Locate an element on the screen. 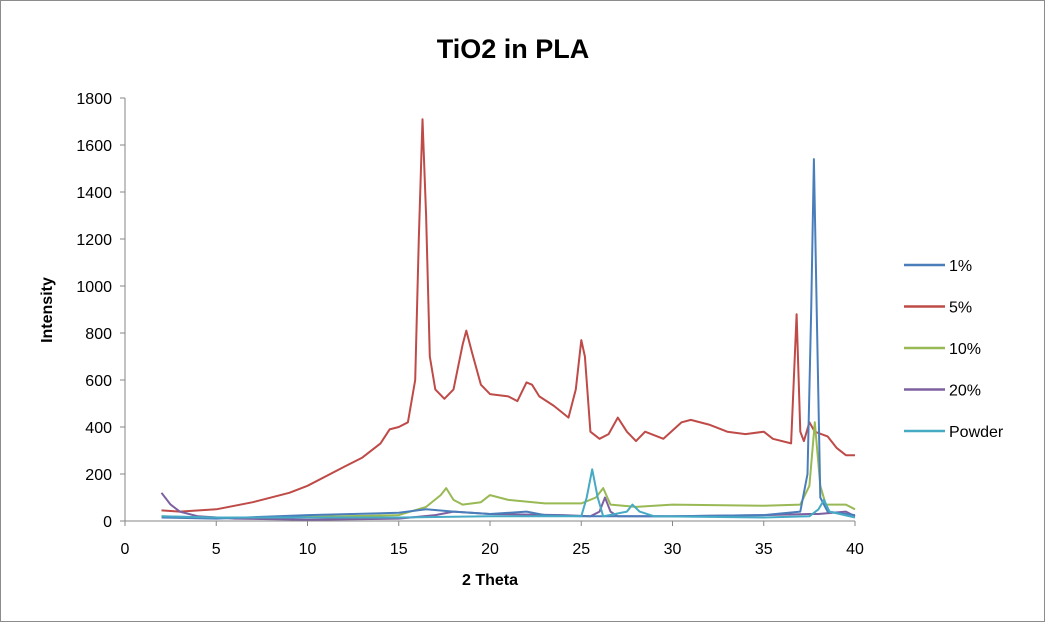 This screenshot has height=622, width=1045. y-axis-ticks: 0 200 400 600 800 1000 1200 1400 1600 1800 is located at coordinates (100, 311).